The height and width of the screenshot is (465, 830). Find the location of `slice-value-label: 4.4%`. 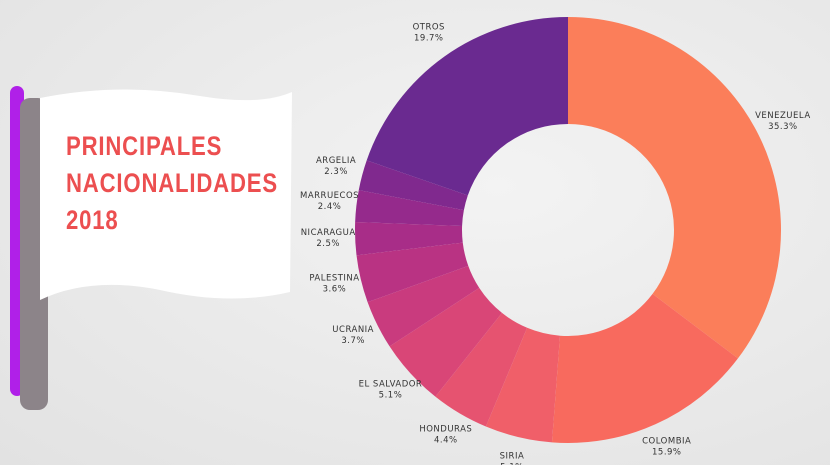

slice-value-label: 4.4% is located at coordinates (446, 441).